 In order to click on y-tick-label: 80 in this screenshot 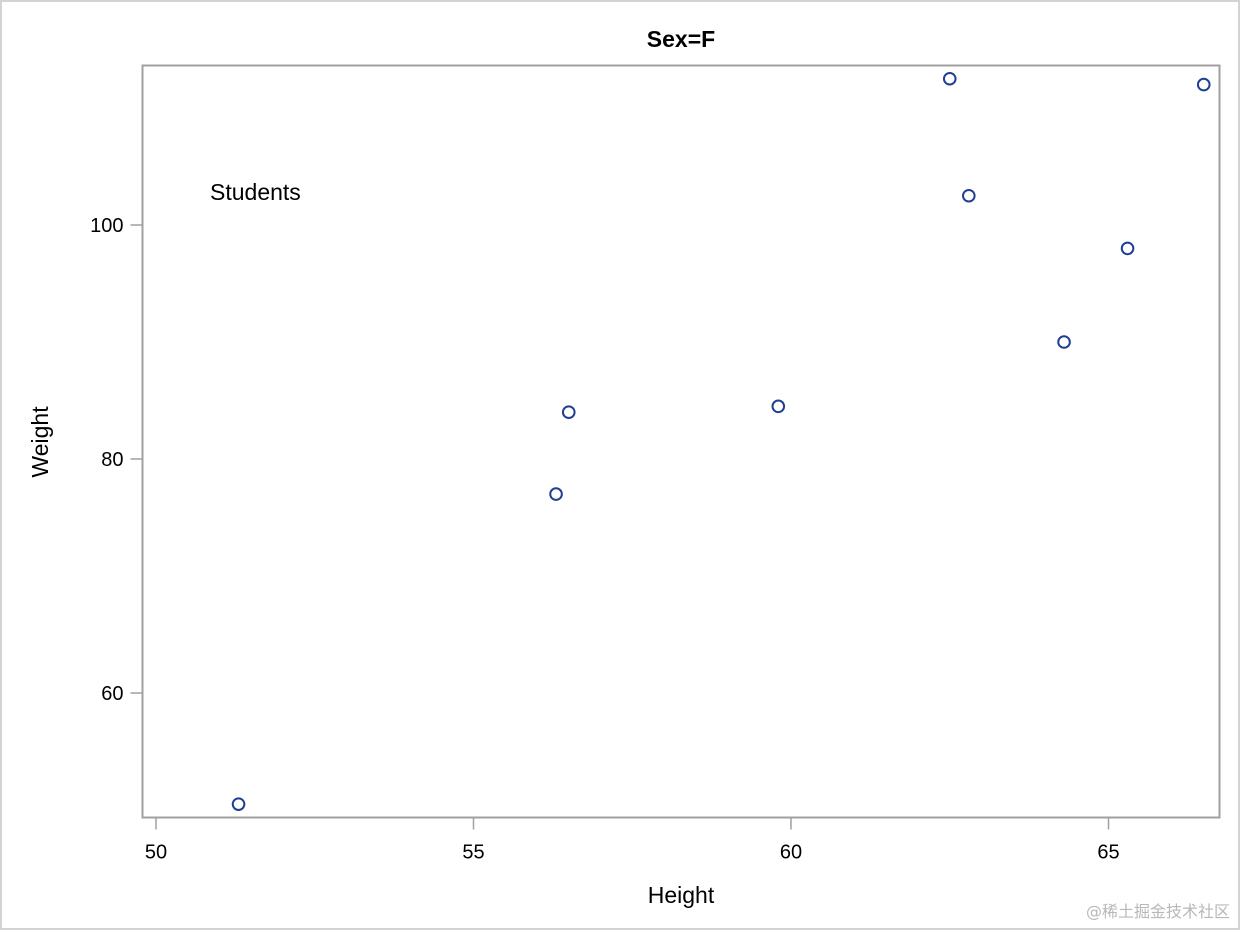, I will do `click(112, 460)`.